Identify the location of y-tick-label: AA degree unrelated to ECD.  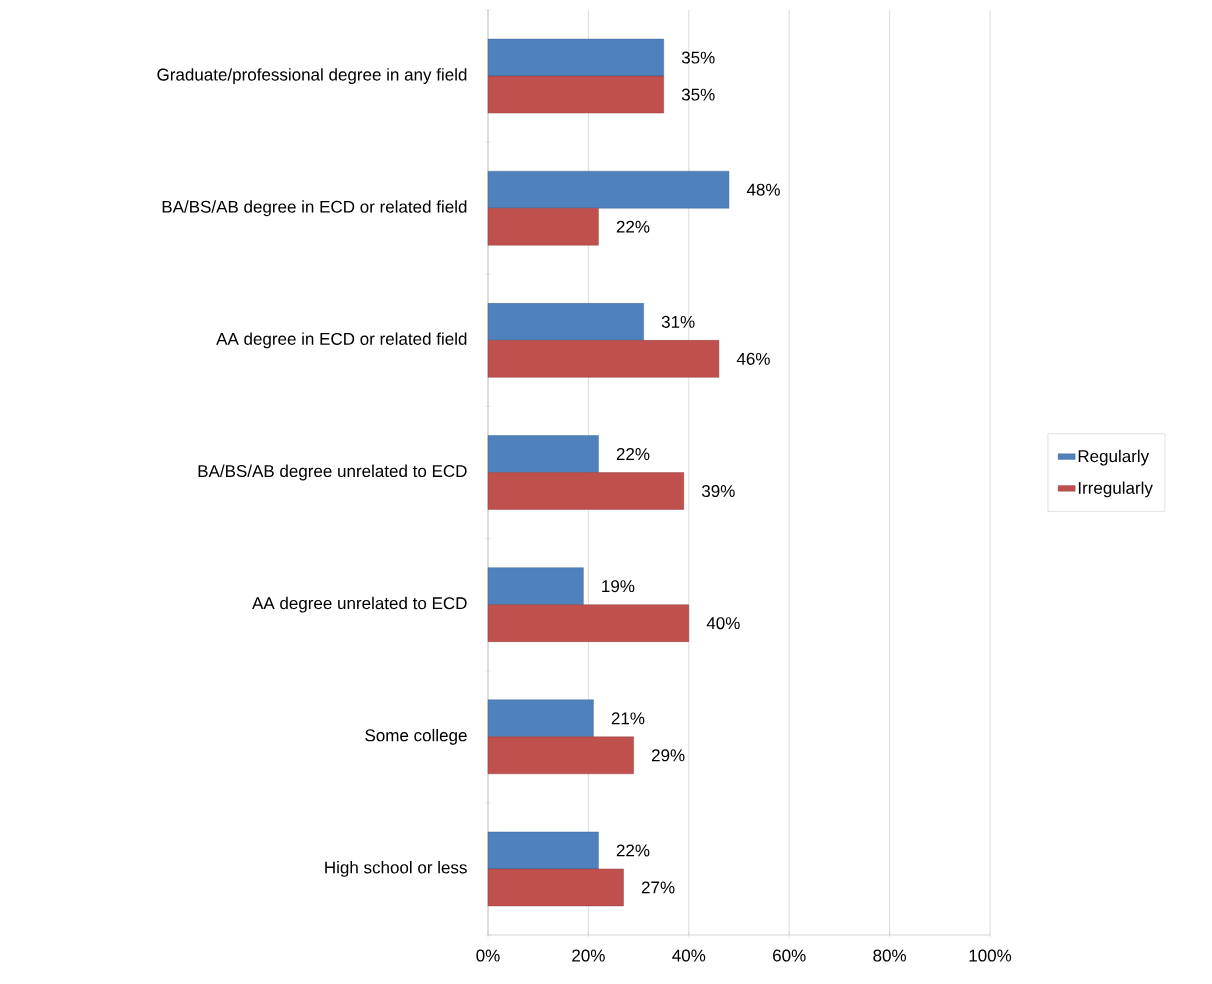
(359, 604).